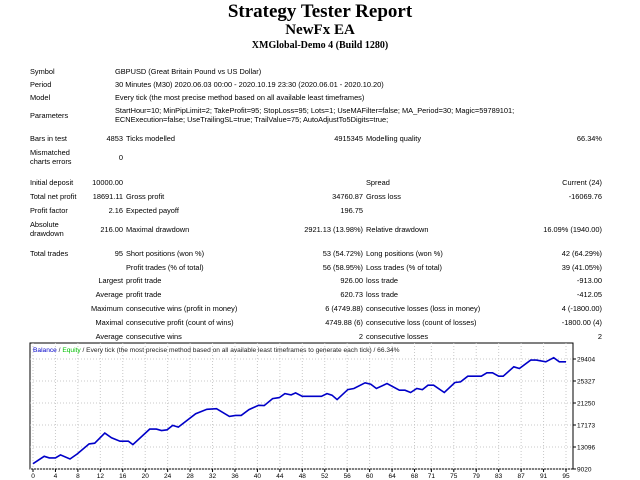  I want to click on x-tick-label: 48, so click(303, 476).